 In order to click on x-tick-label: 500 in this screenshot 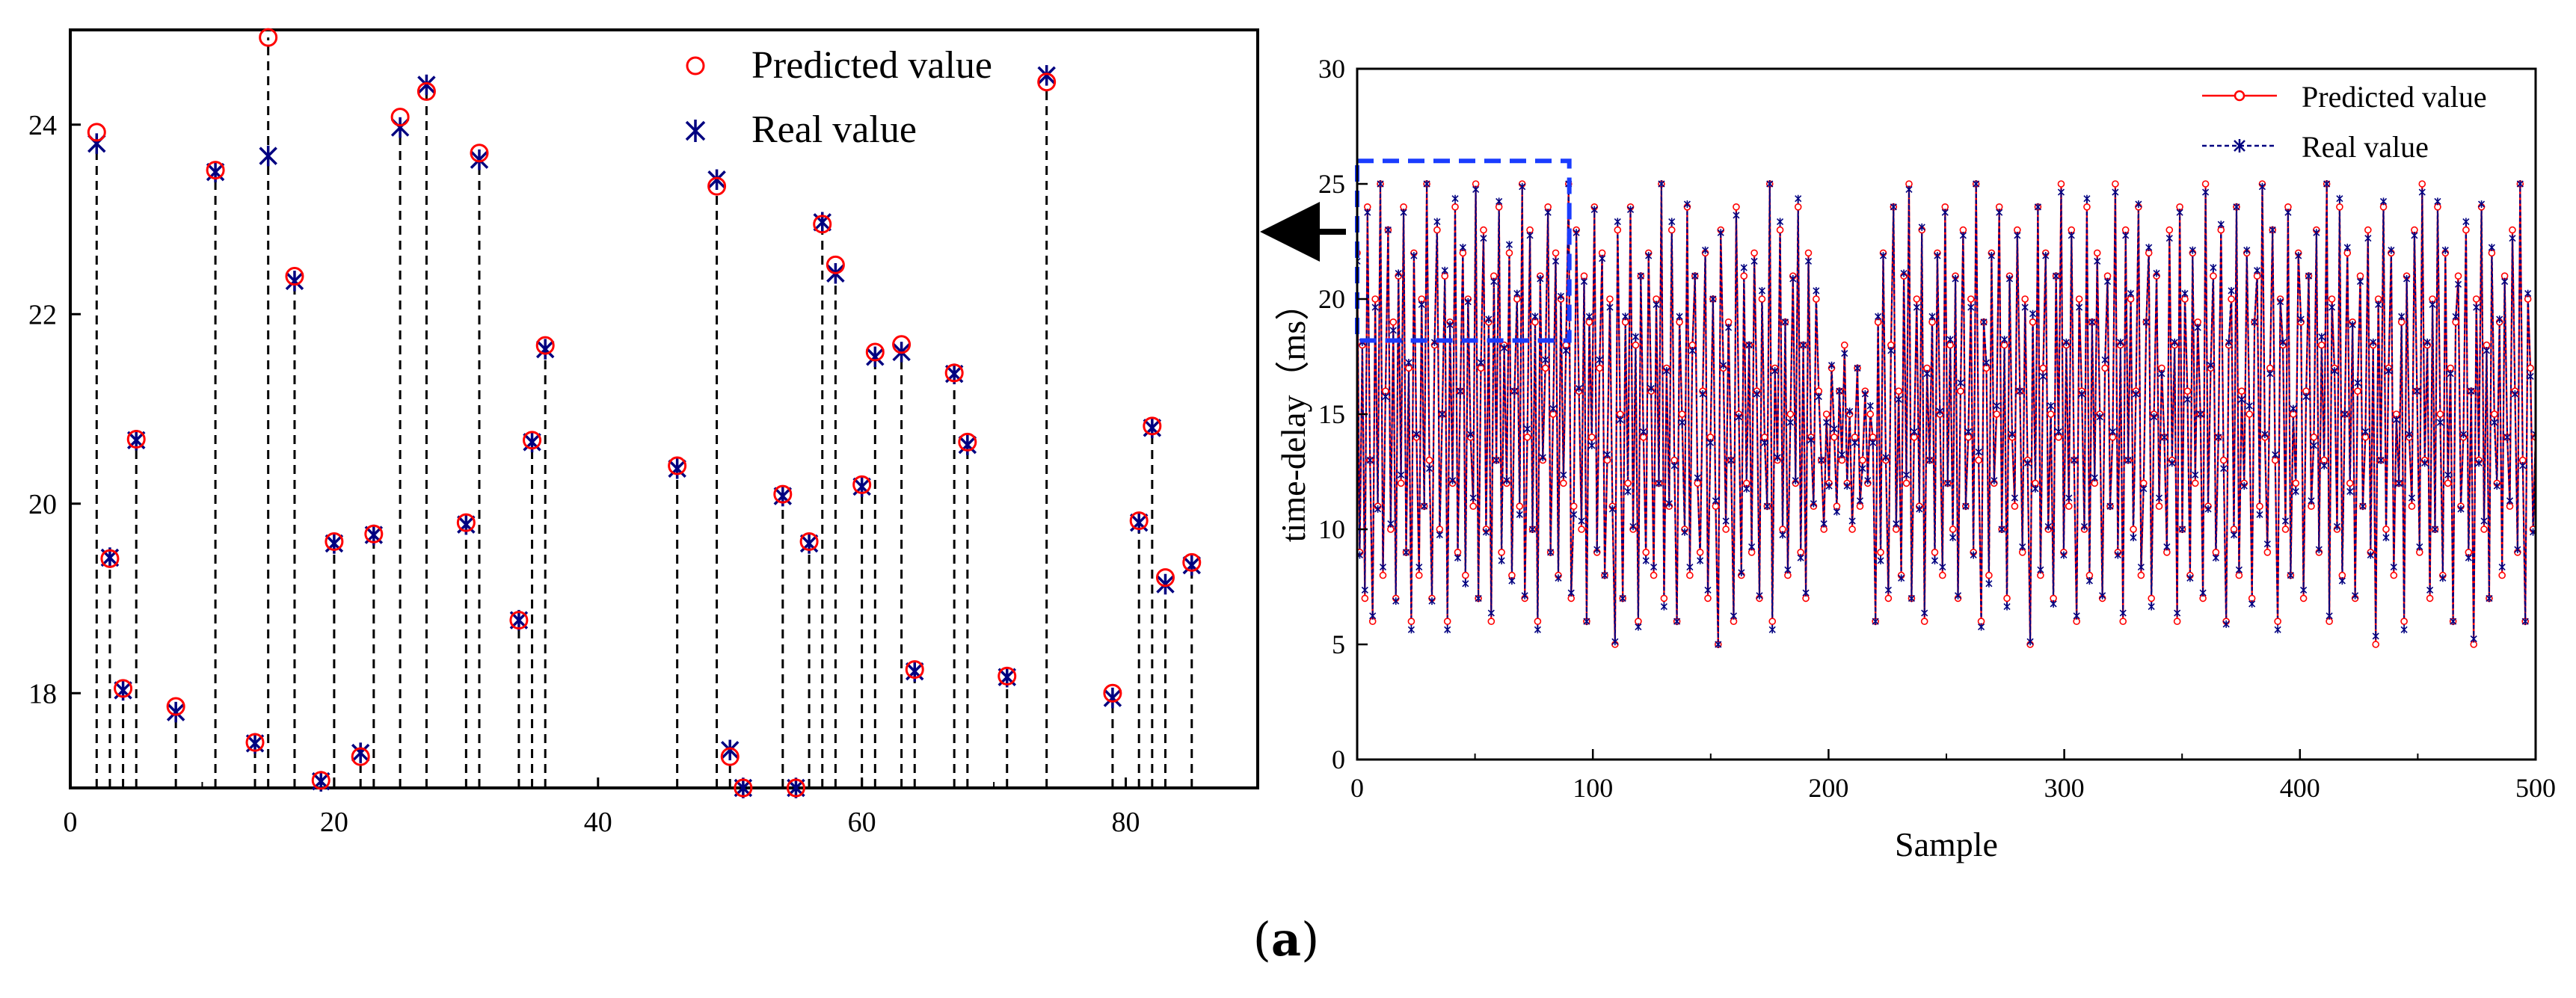, I will do `click(2535, 788)`.